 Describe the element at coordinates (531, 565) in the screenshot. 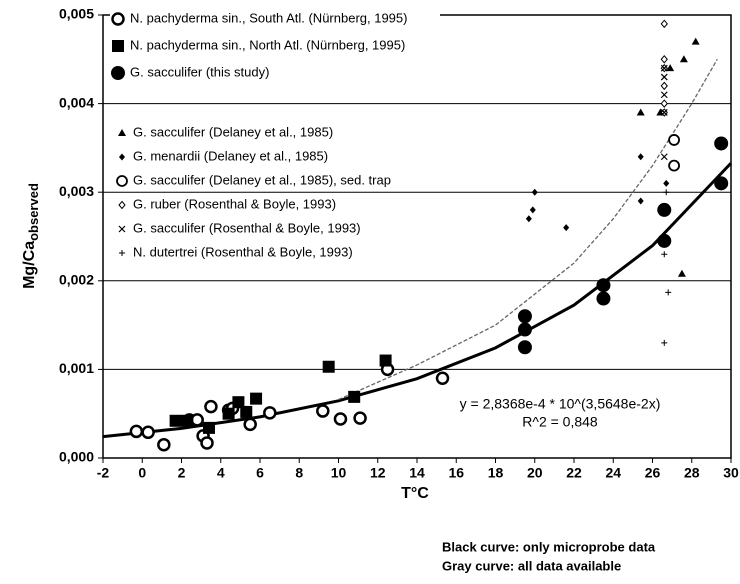

I see `curve-note: Gray curve: all data available` at that location.